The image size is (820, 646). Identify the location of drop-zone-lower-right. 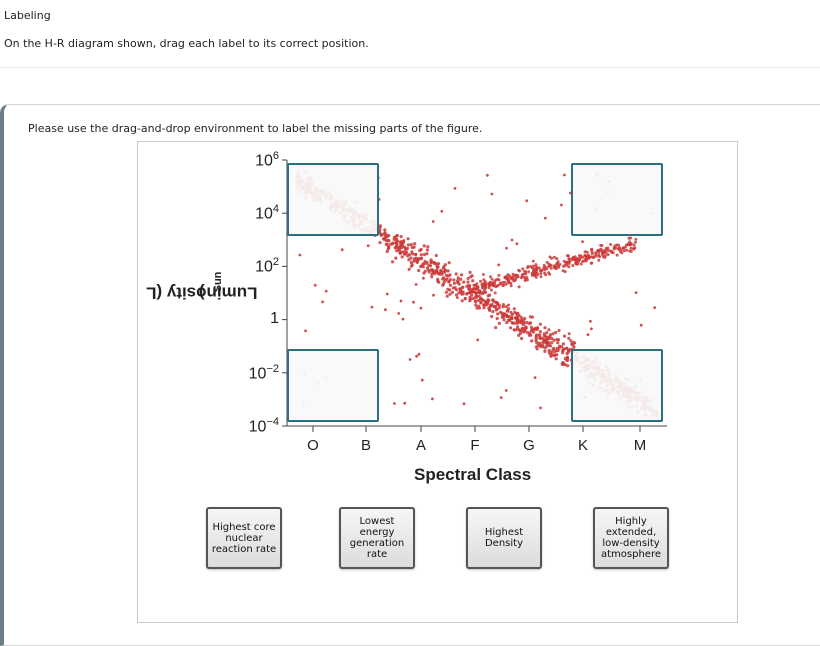
(617, 385).